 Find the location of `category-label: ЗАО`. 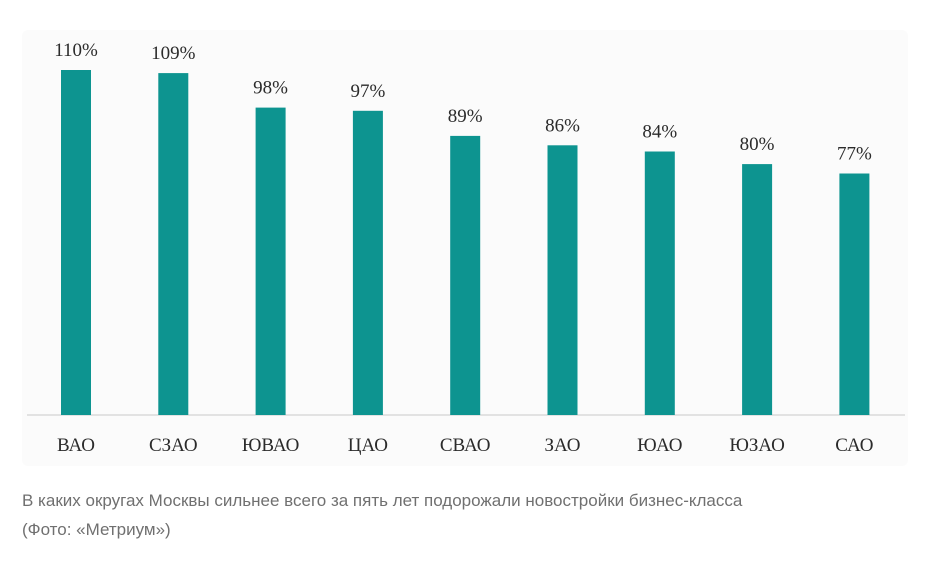

category-label: ЗАО is located at coordinates (562, 445).